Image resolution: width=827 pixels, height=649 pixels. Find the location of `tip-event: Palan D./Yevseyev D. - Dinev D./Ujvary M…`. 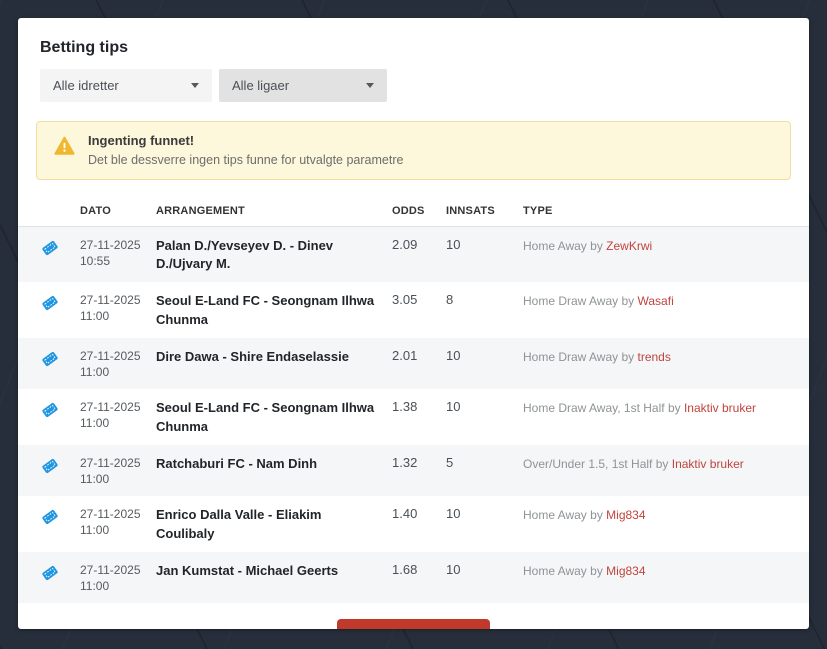

tip-event: Palan D./Yevseyev D. - Dinev D./Ujvary M… is located at coordinates (245, 254).